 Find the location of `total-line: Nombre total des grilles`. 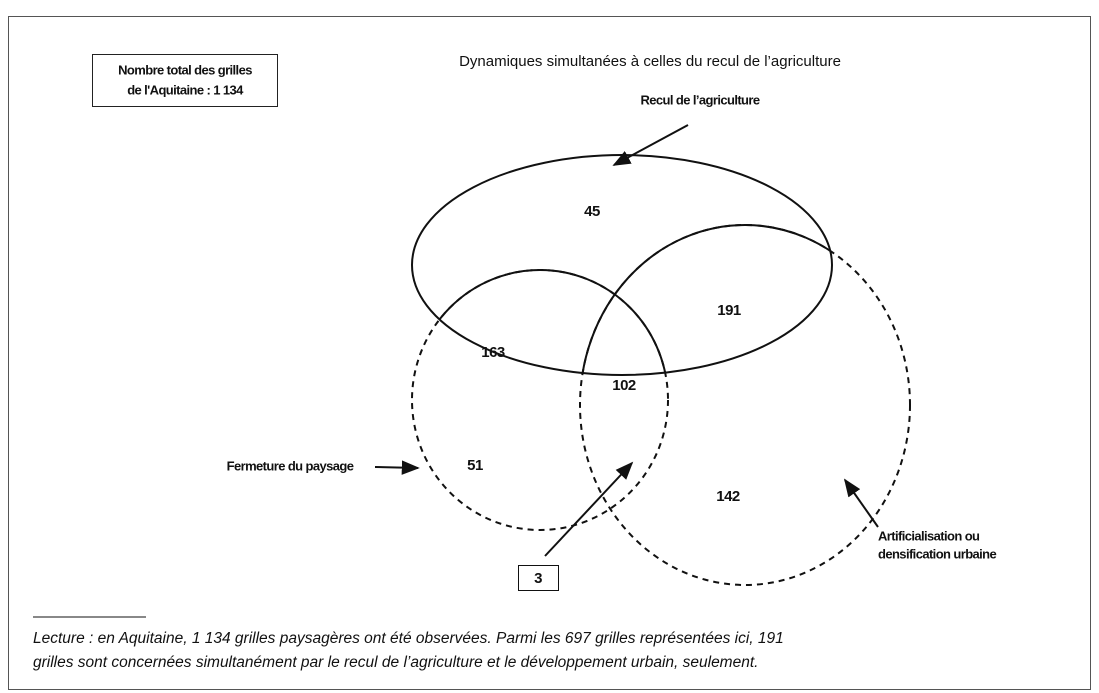

total-line: Nombre total des grilles is located at coordinates (185, 69).